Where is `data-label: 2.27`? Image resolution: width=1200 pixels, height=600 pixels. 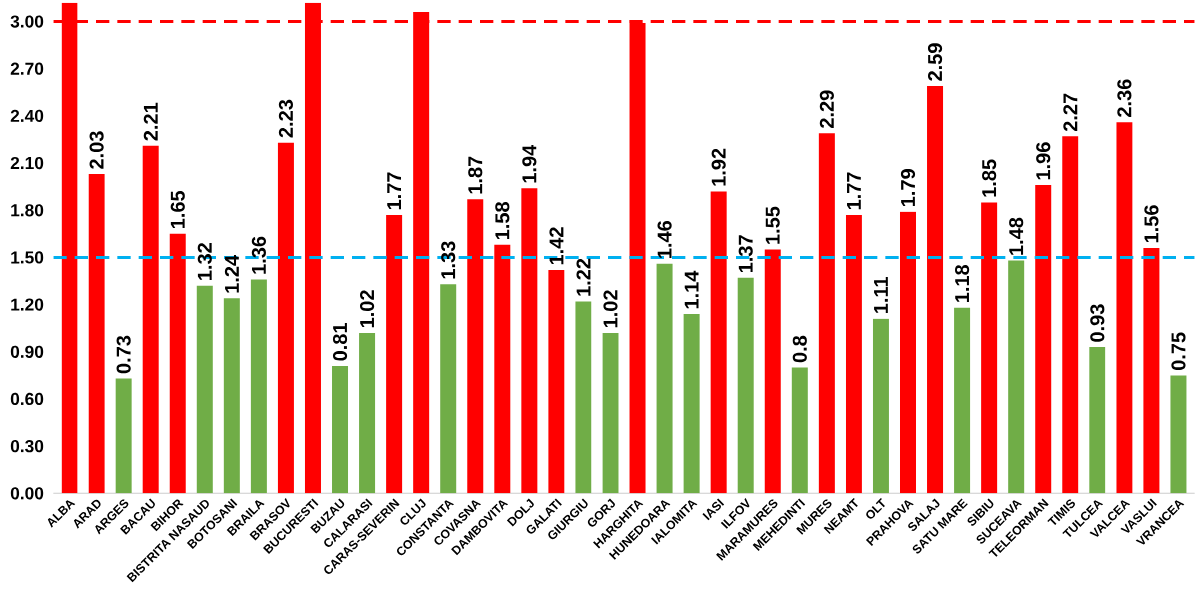
data-label: 2.27 is located at coordinates (1070, 112).